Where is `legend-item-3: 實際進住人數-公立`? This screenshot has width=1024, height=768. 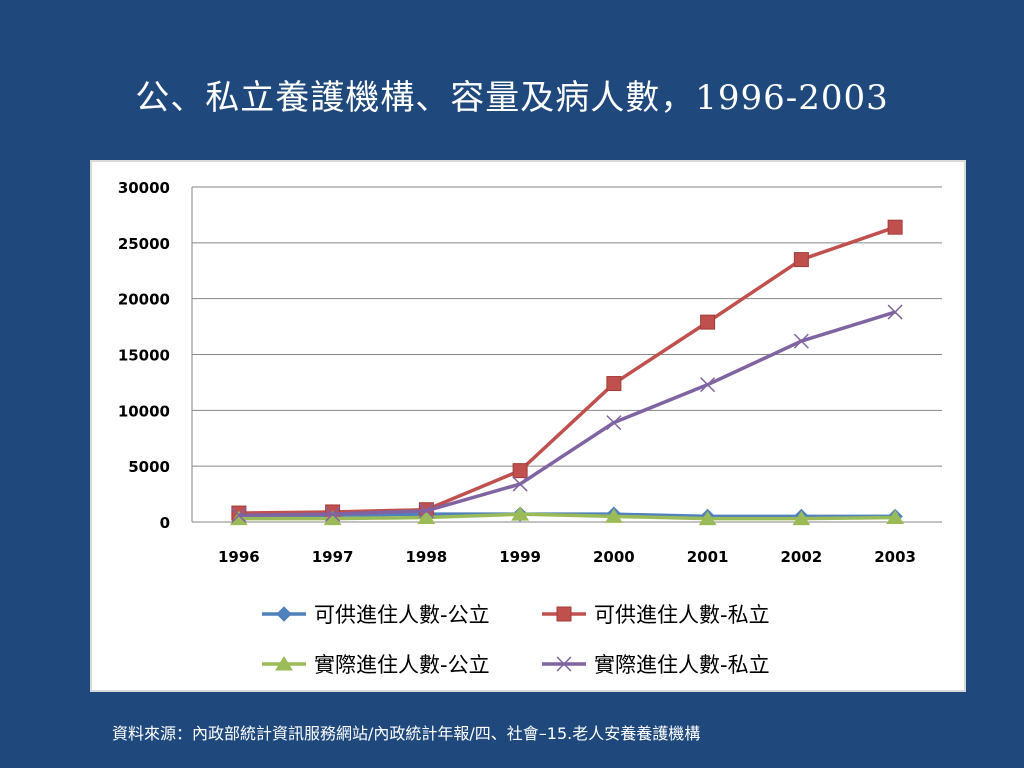 legend-item-3: 實際進住人數-公立 is located at coordinates (376, 665).